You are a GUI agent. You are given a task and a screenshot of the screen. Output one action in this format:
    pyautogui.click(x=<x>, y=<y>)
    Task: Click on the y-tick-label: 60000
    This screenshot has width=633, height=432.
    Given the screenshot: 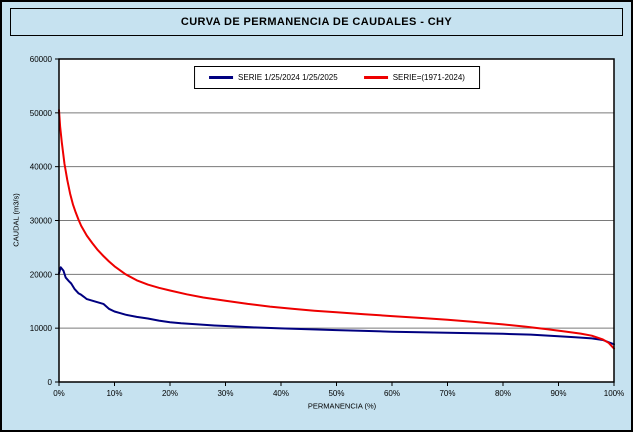 What is the action you would take?
    pyautogui.click(x=41, y=59)
    